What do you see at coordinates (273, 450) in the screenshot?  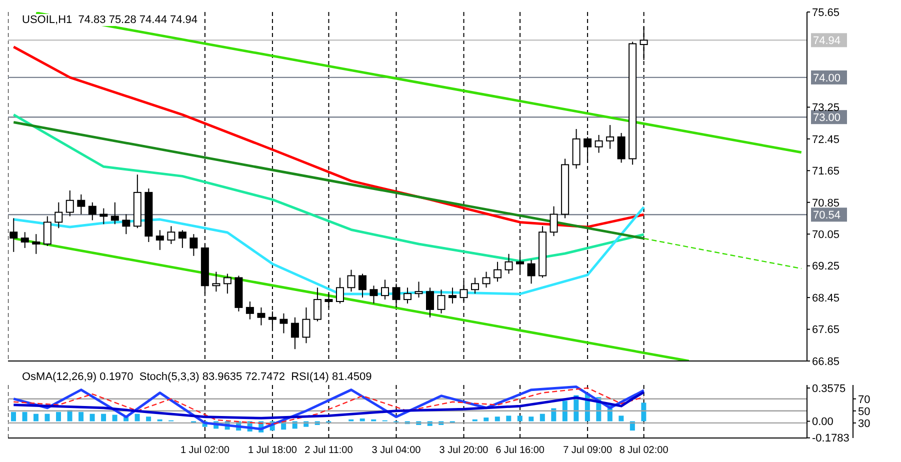 I see `x-tick-label: 1 Jul 18:00` at bounding box center [273, 450].